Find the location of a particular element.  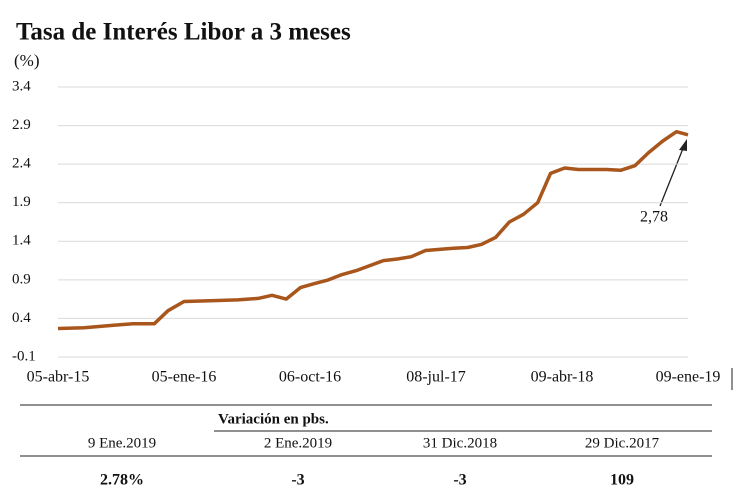

arrow-head is located at coordinates (683, 145).